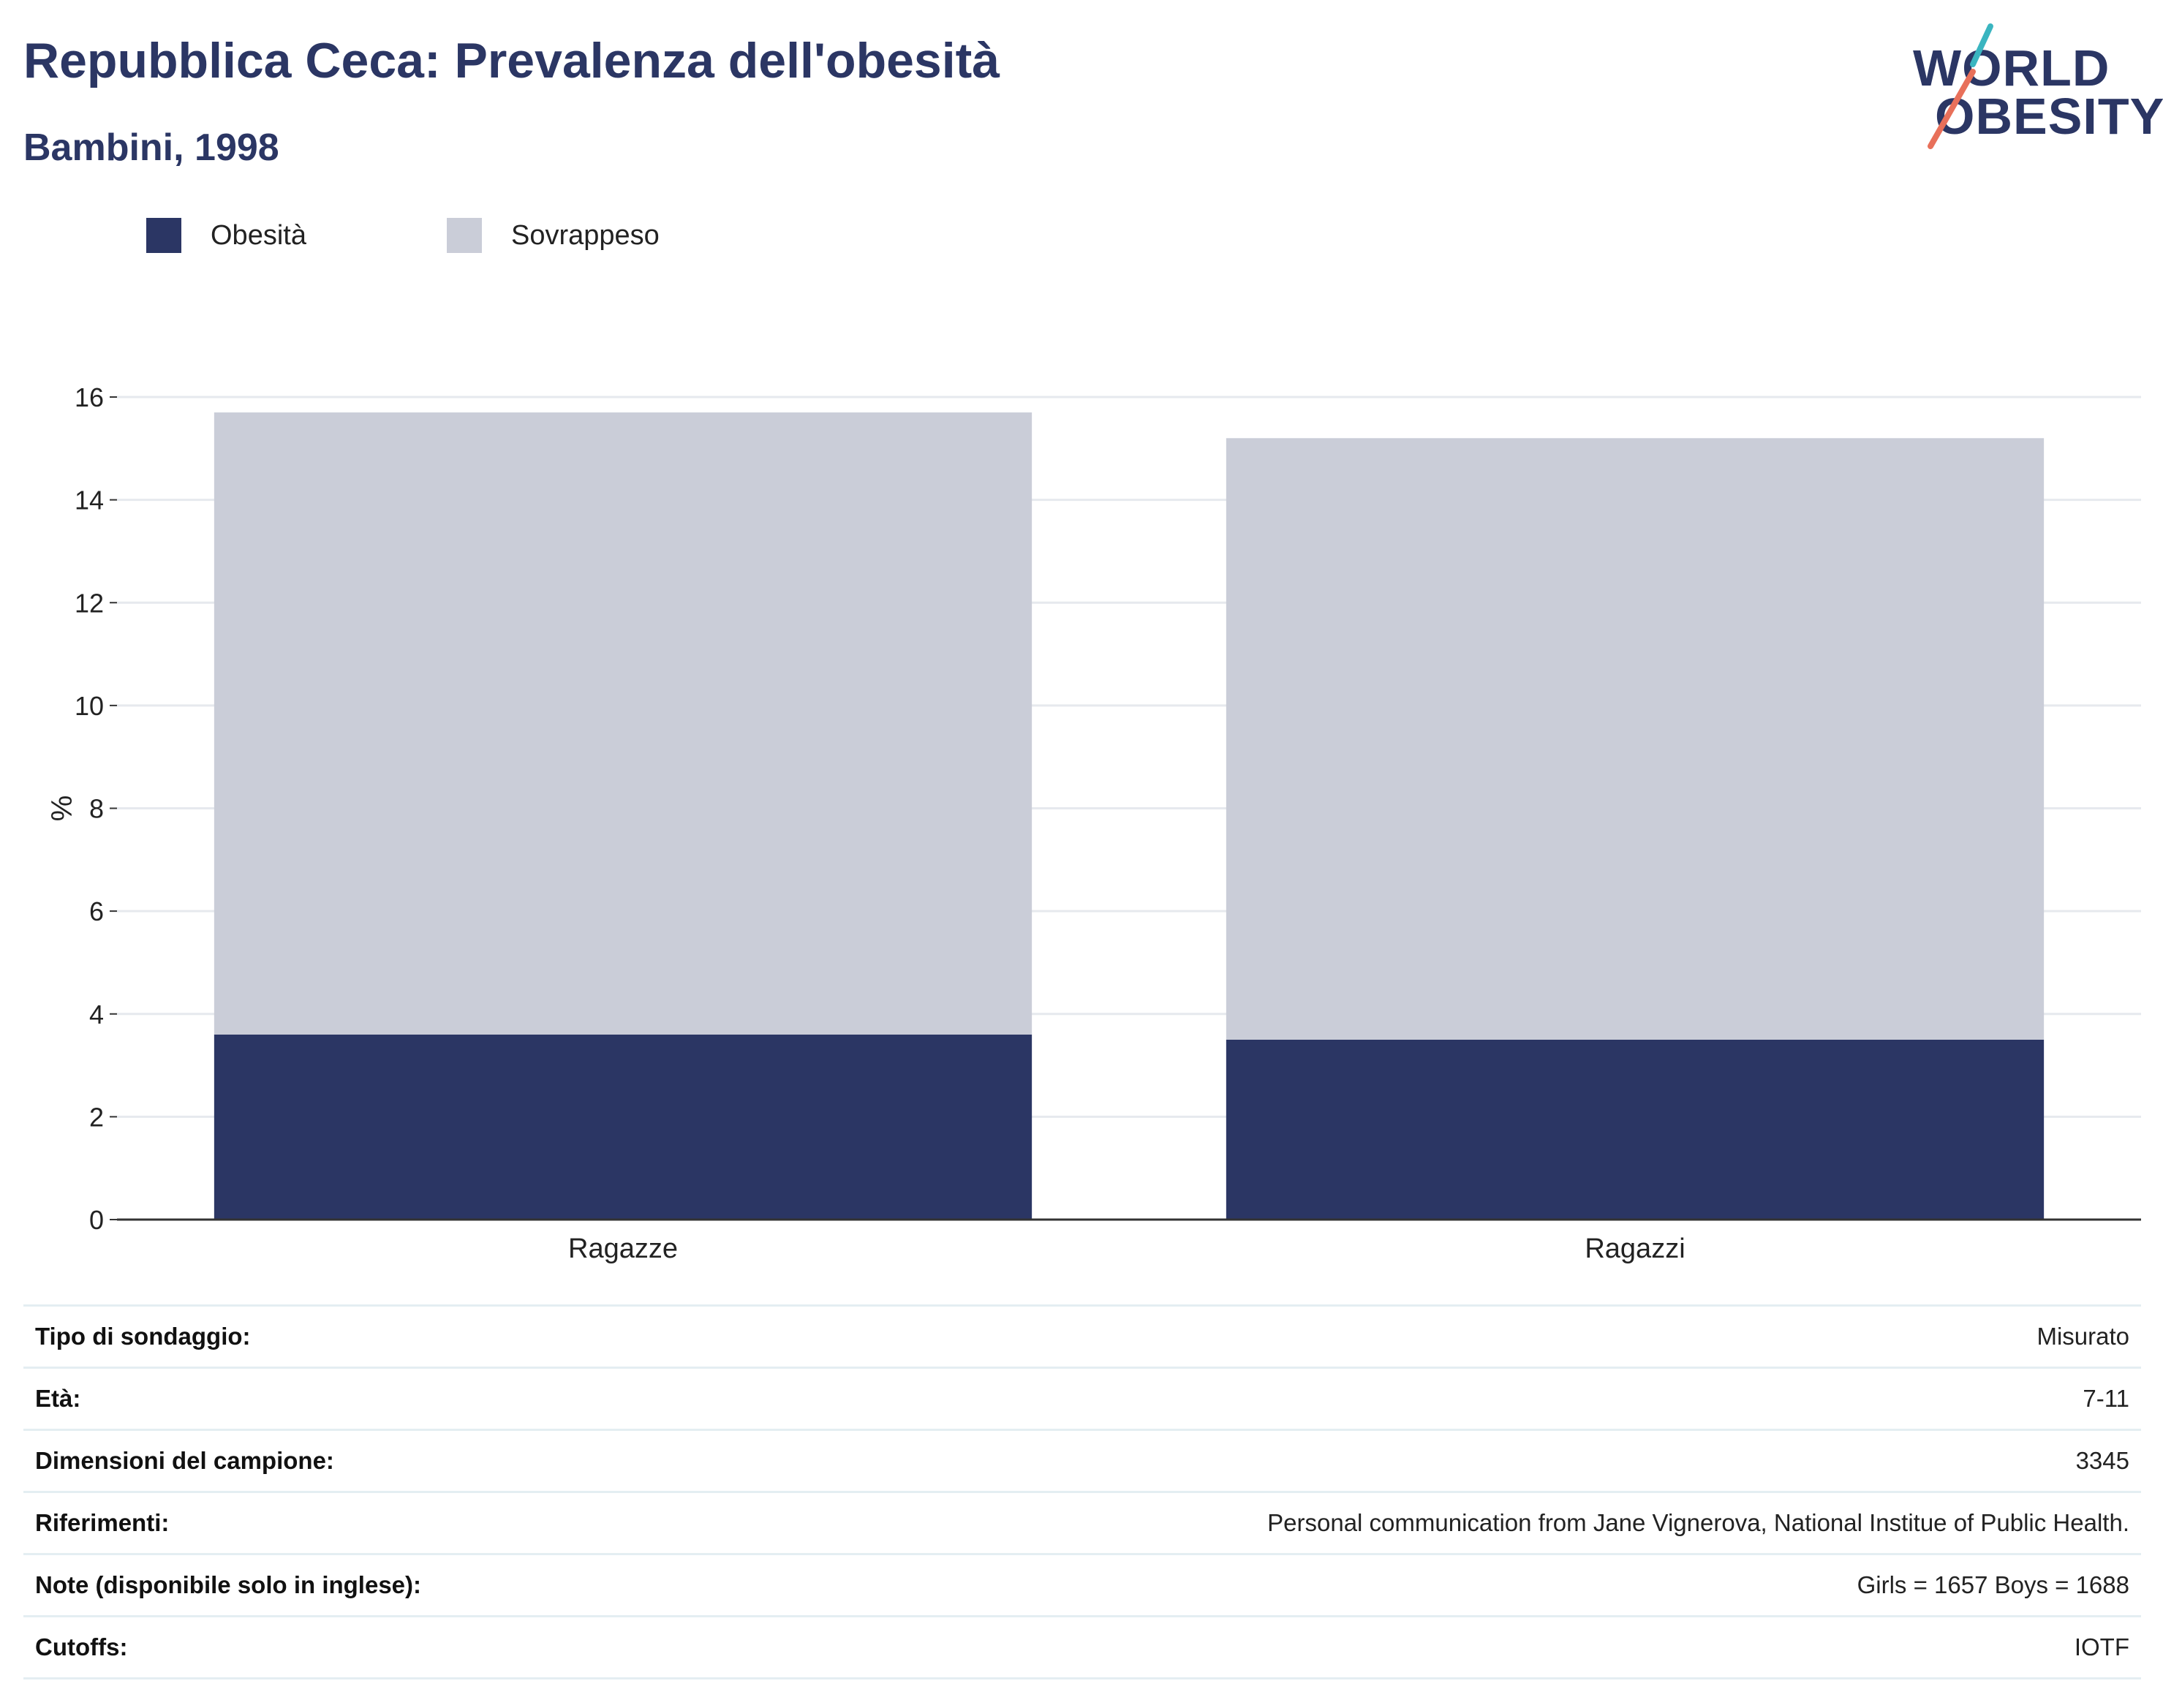 This screenshot has height=1708, width=2163. What do you see at coordinates (151, 147) in the screenshot?
I see `chart-subtitle: Bambini, 1998` at bounding box center [151, 147].